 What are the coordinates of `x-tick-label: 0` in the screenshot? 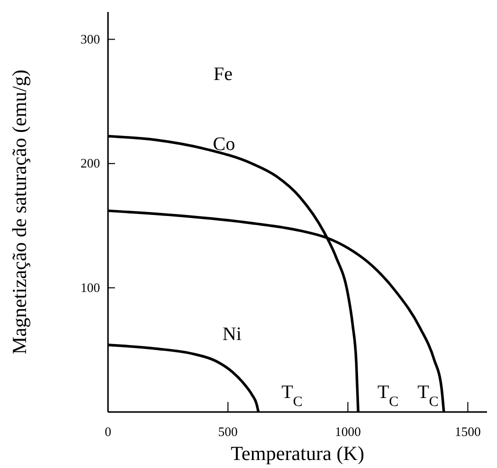 It's located at (108, 431).